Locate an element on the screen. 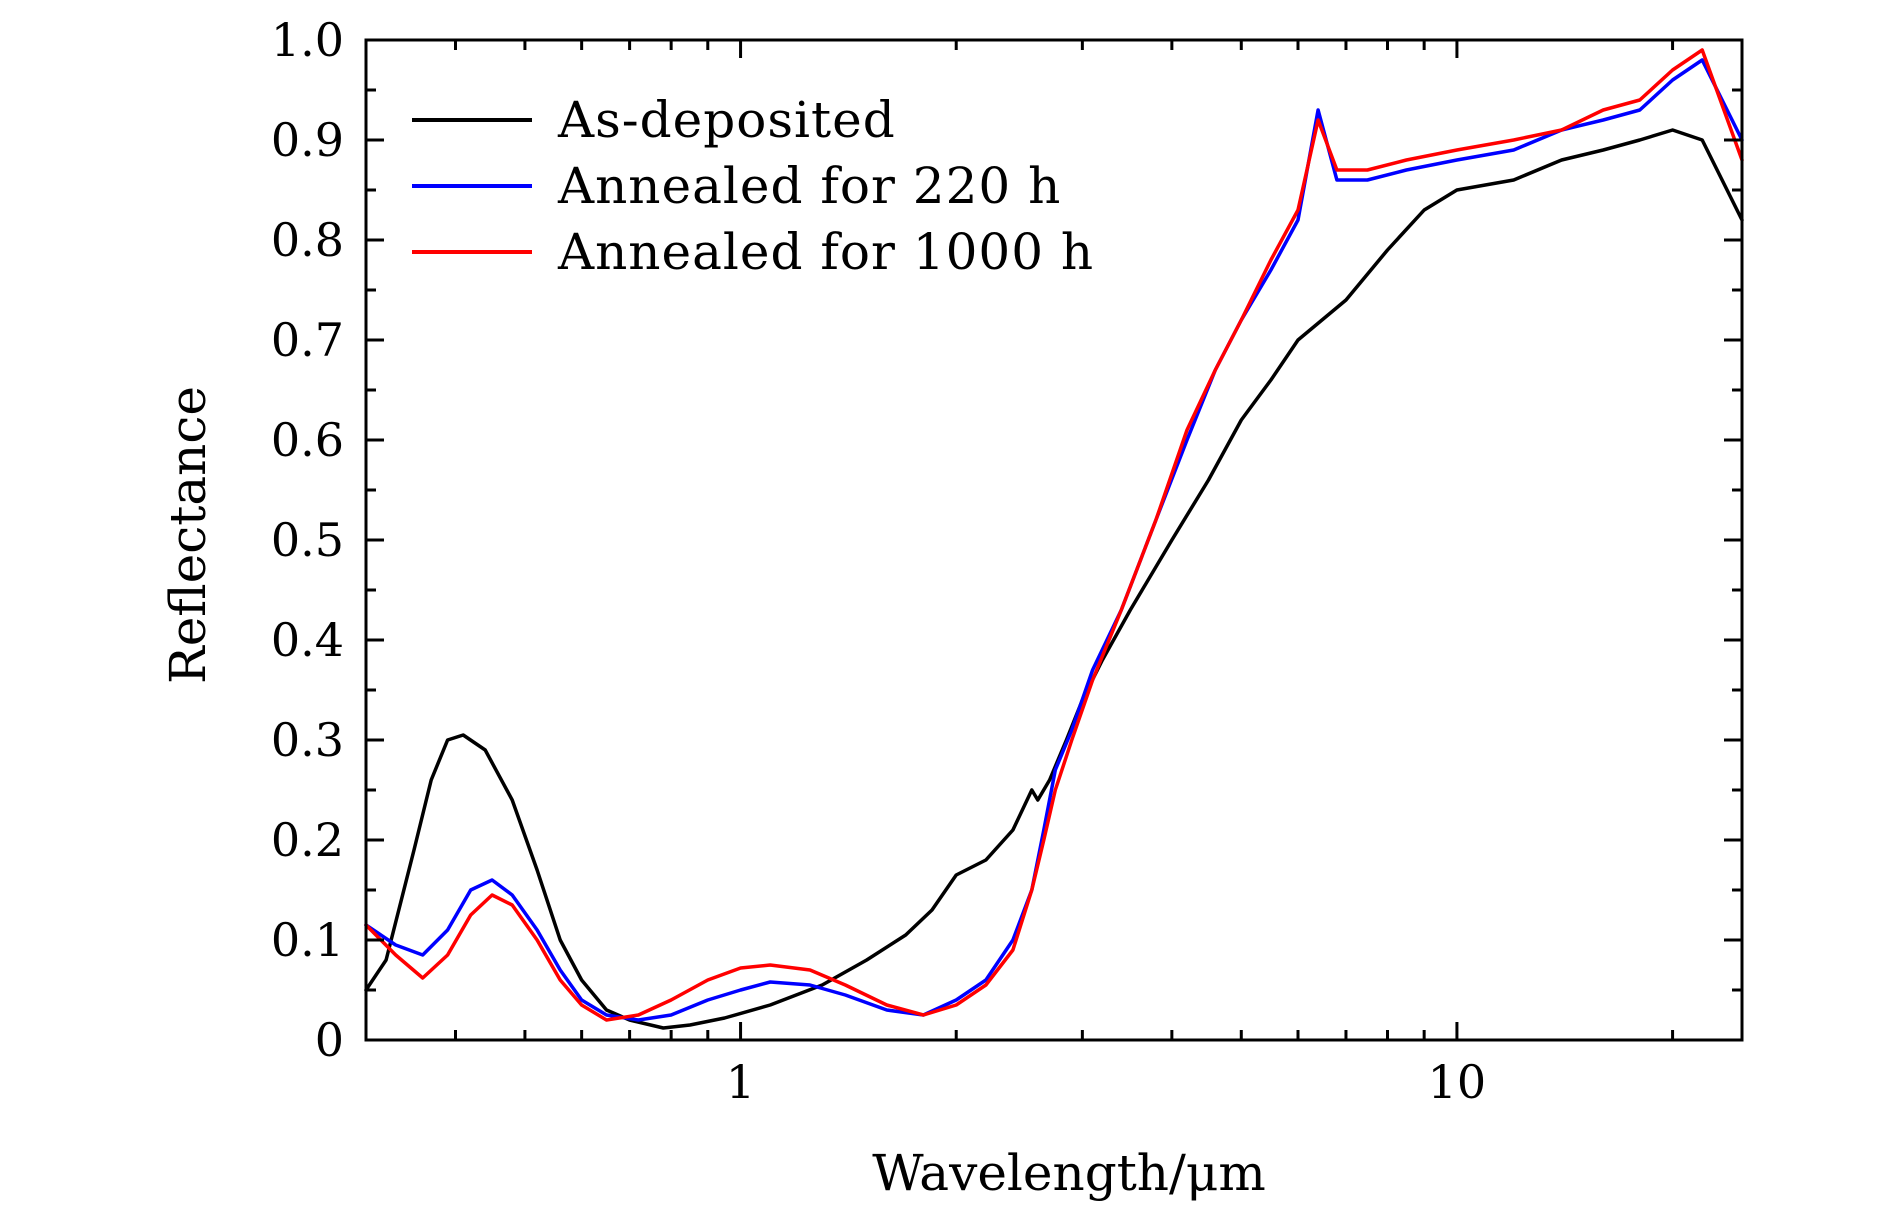  y-tick-label: 0.1 is located at coordinates (307, 940).